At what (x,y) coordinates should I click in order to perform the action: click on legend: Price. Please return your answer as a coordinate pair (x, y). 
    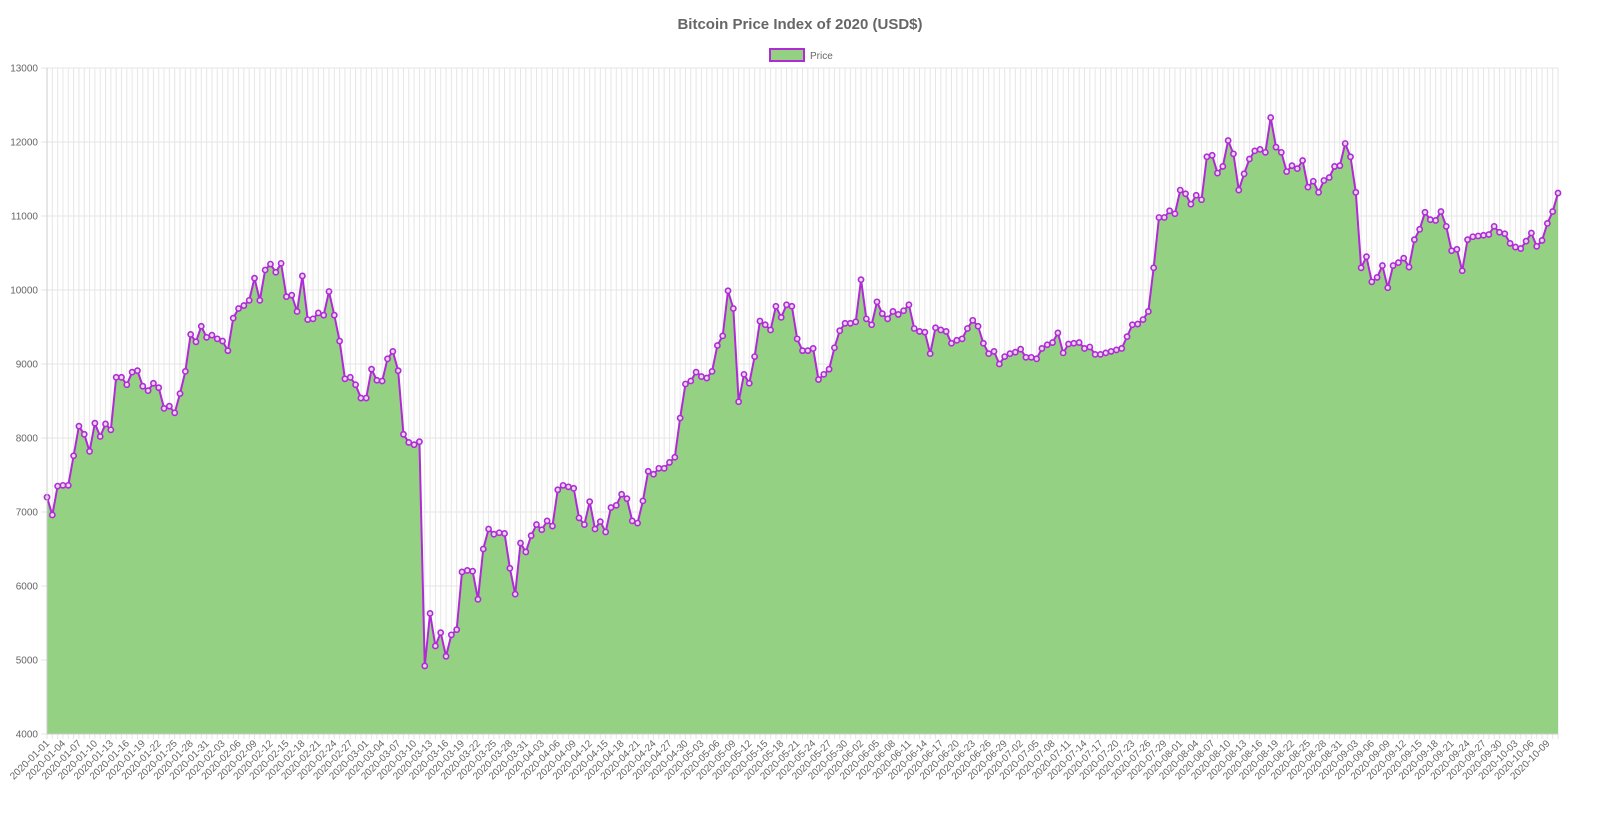
    Looking at the image, I should click on (801, 55).